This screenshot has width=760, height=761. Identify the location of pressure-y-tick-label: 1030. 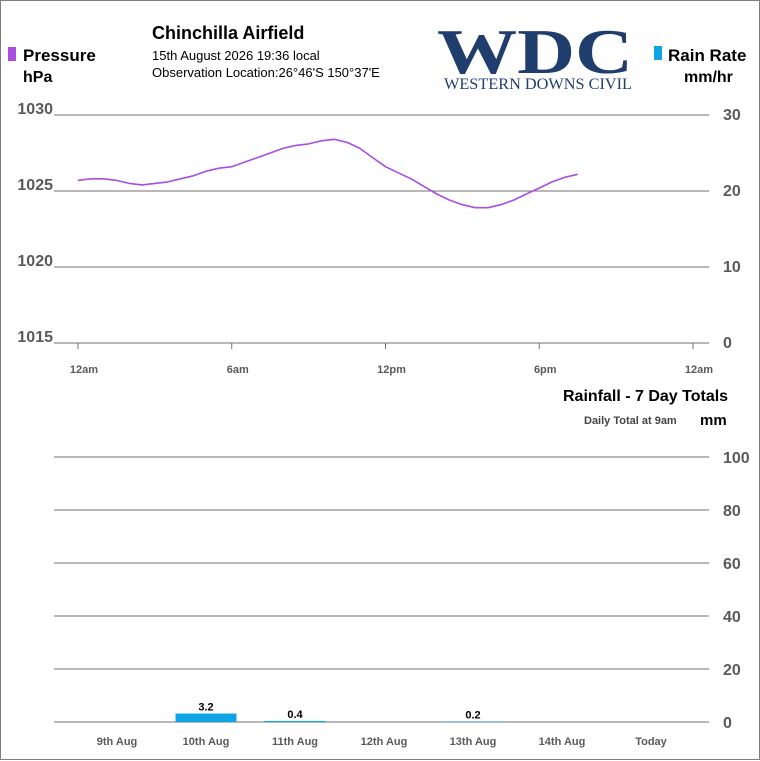
(35, 109).